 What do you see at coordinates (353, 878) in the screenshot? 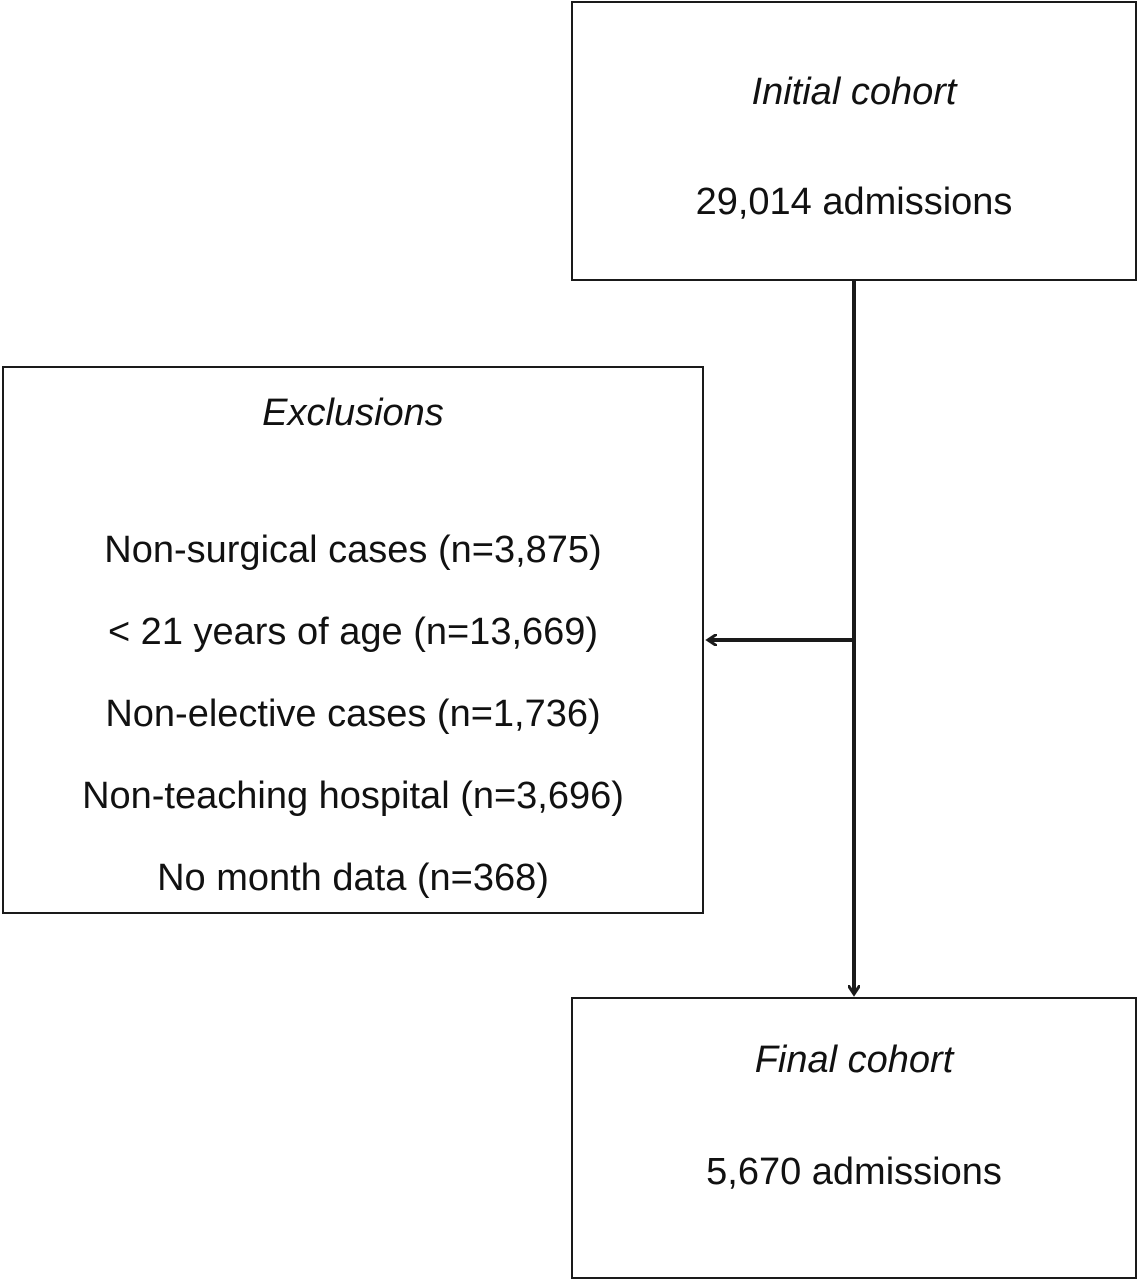
I see `exclusion-item: No month data (n=368)` at bounding box center [353, 878].